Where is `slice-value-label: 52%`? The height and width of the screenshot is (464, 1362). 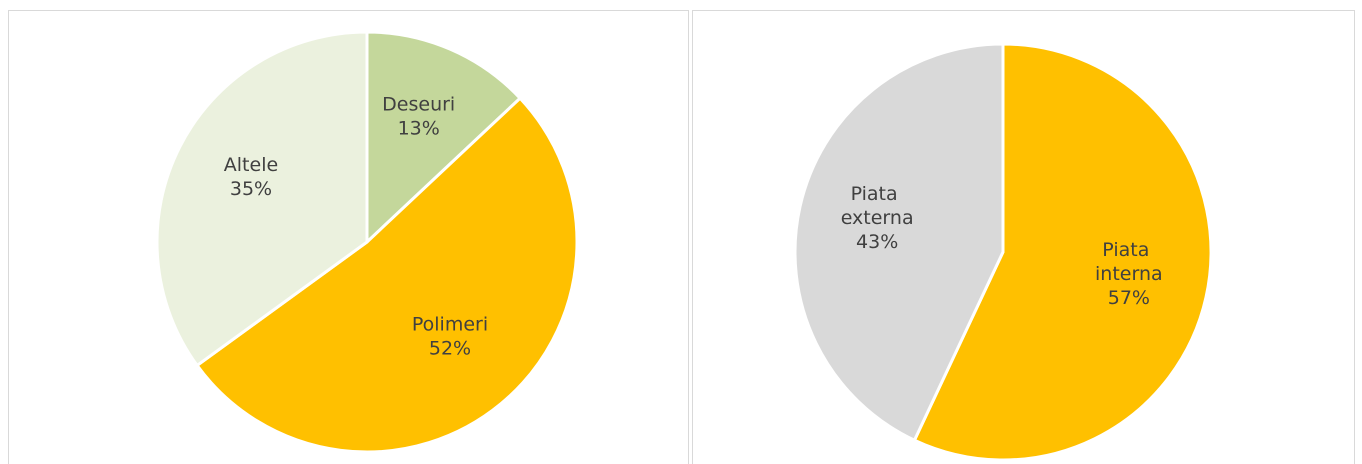 slice-value-label: 52% is located at coordinates (450, 348).